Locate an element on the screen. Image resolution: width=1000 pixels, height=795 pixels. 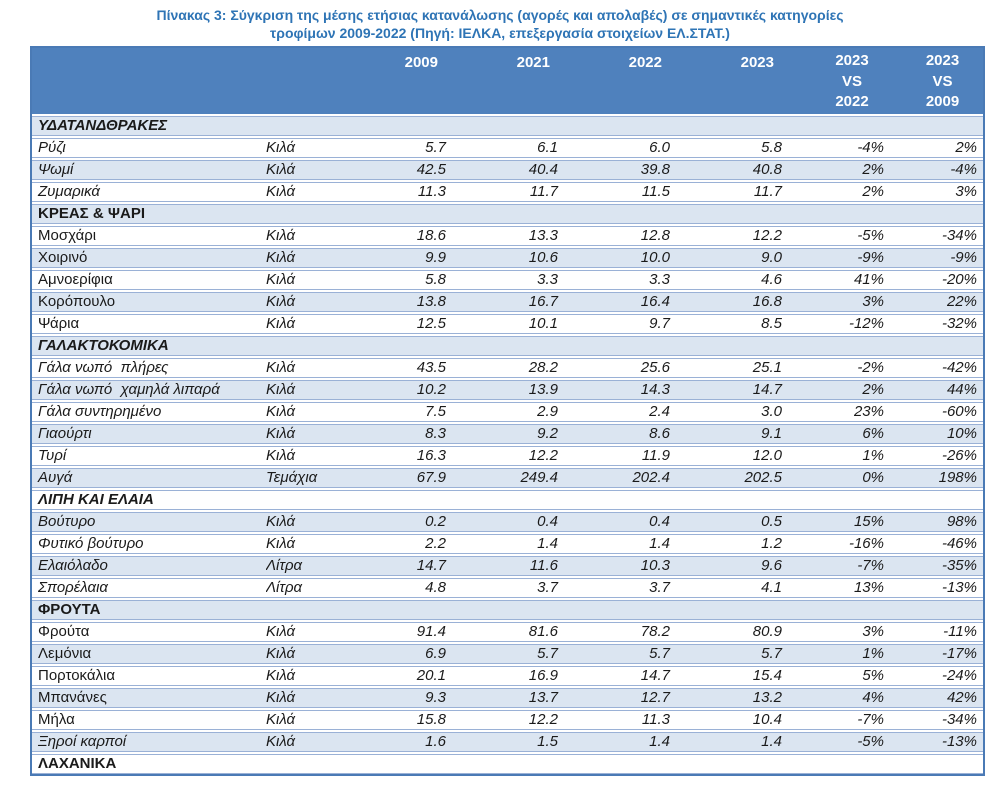
item-label: Γιαούρτι is located at coordinates (65, 433).